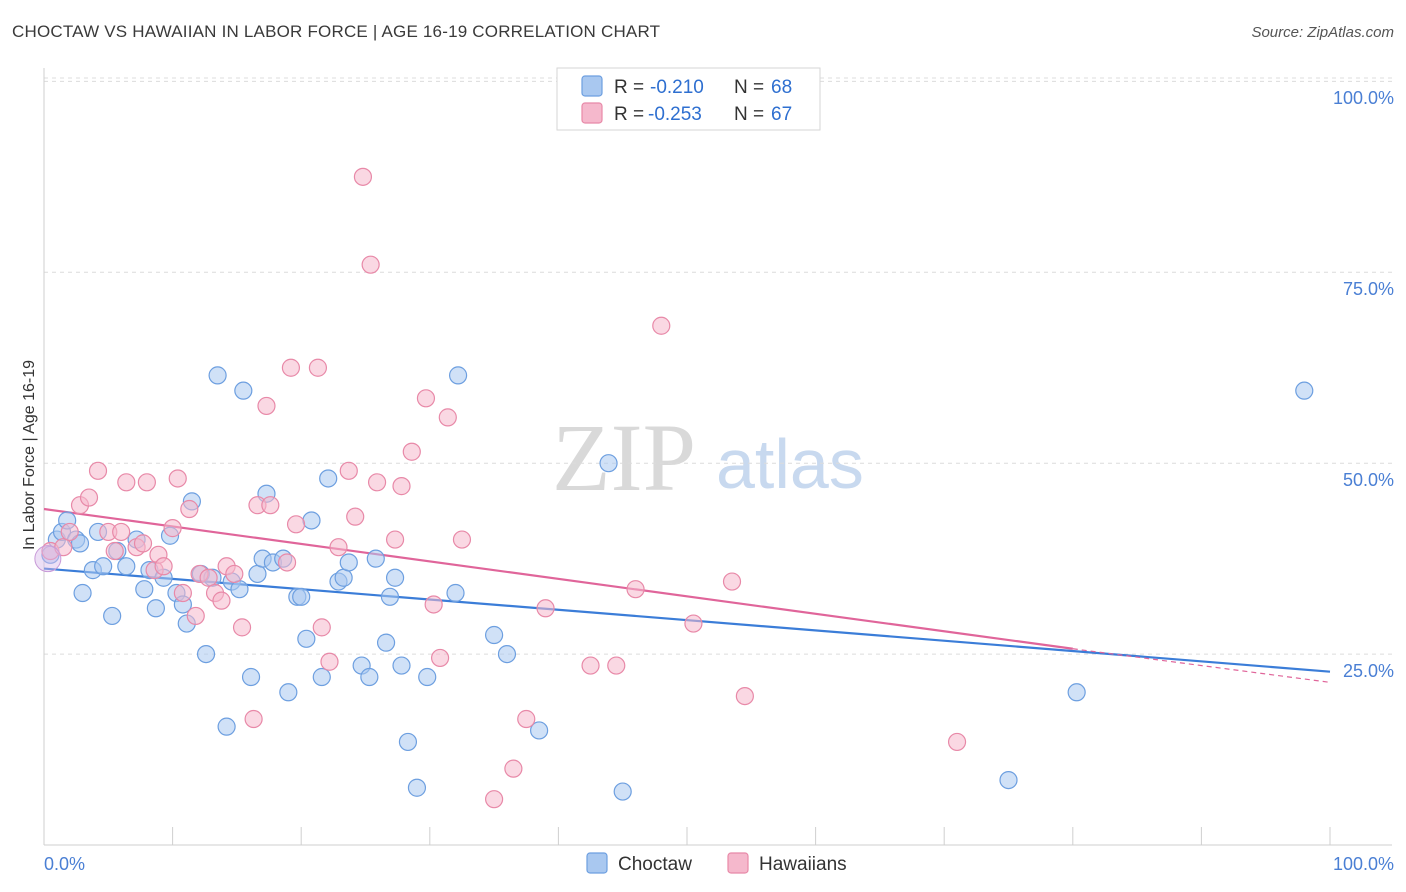  I want to click on bottom-legend-label-hawaiians: Hawaiians, so click(803, 864).